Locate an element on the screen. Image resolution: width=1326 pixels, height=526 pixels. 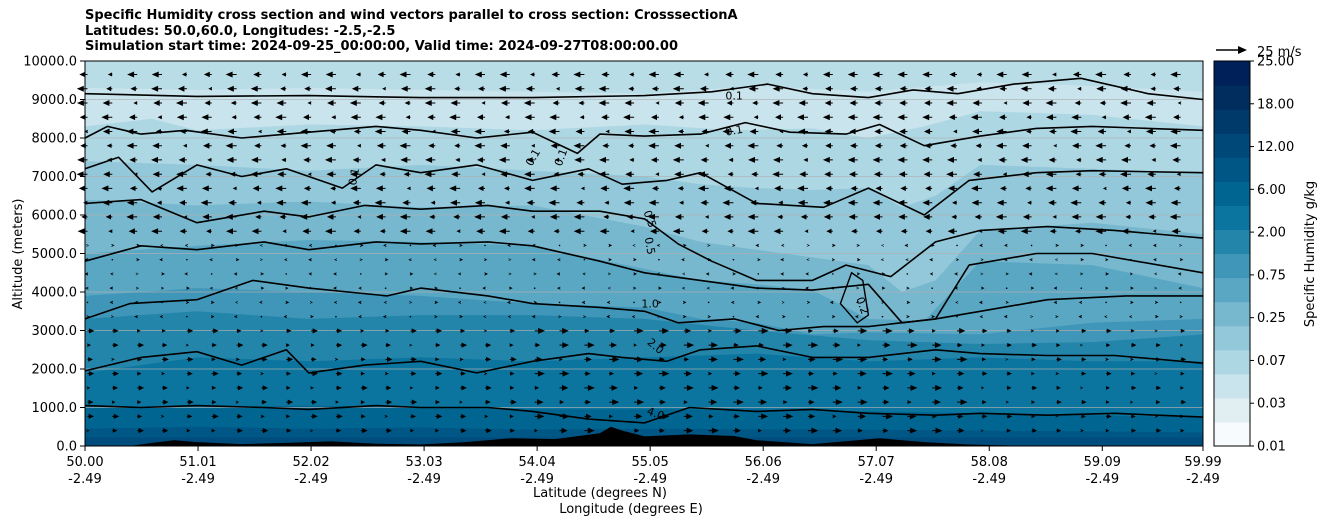
y-tick-label-7: 7000.0 is located at coordinates (55, 177).